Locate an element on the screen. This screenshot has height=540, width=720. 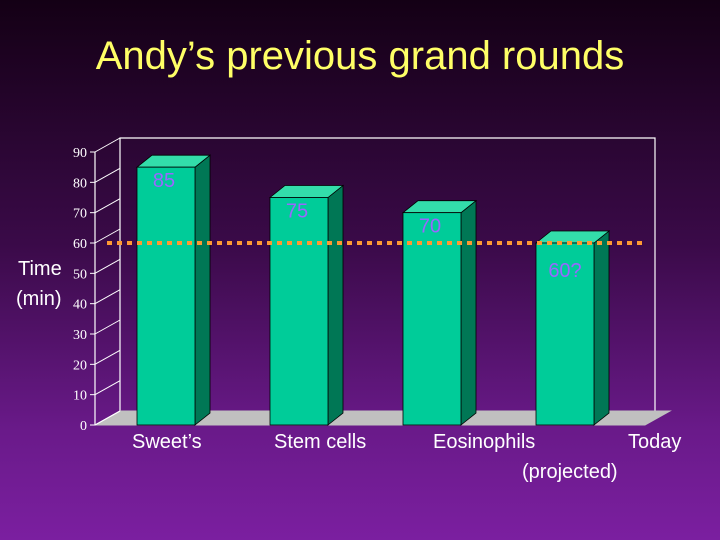
data-label-3: 60? is located at coordinates (564, 271).